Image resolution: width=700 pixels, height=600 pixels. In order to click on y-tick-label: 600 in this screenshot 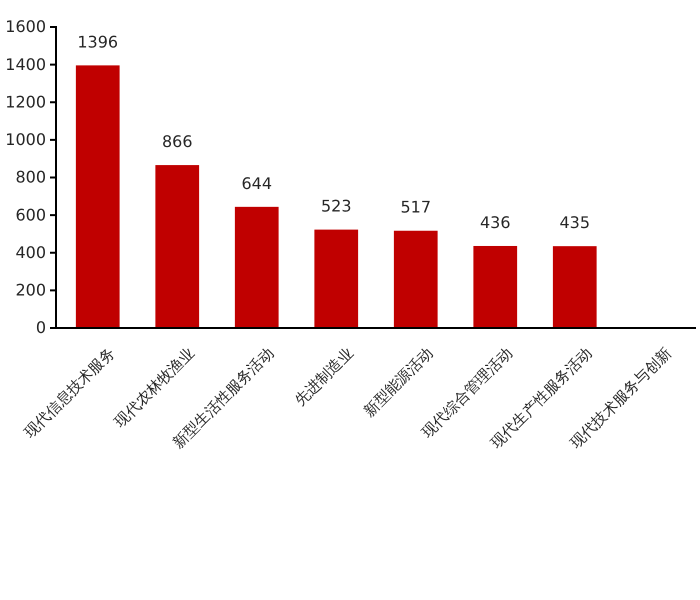, I will do `click(30, 214)`.